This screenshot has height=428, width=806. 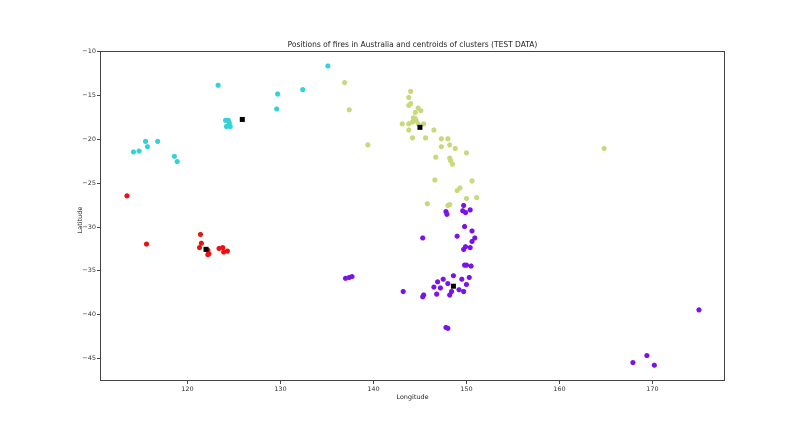 I want to click on cluster-cyan-points, so click(x=230, y=114).